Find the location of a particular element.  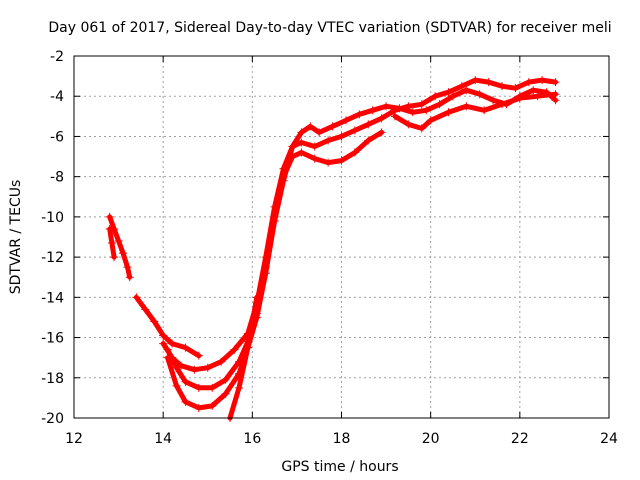

series-line is located at coordinates (243, 357).